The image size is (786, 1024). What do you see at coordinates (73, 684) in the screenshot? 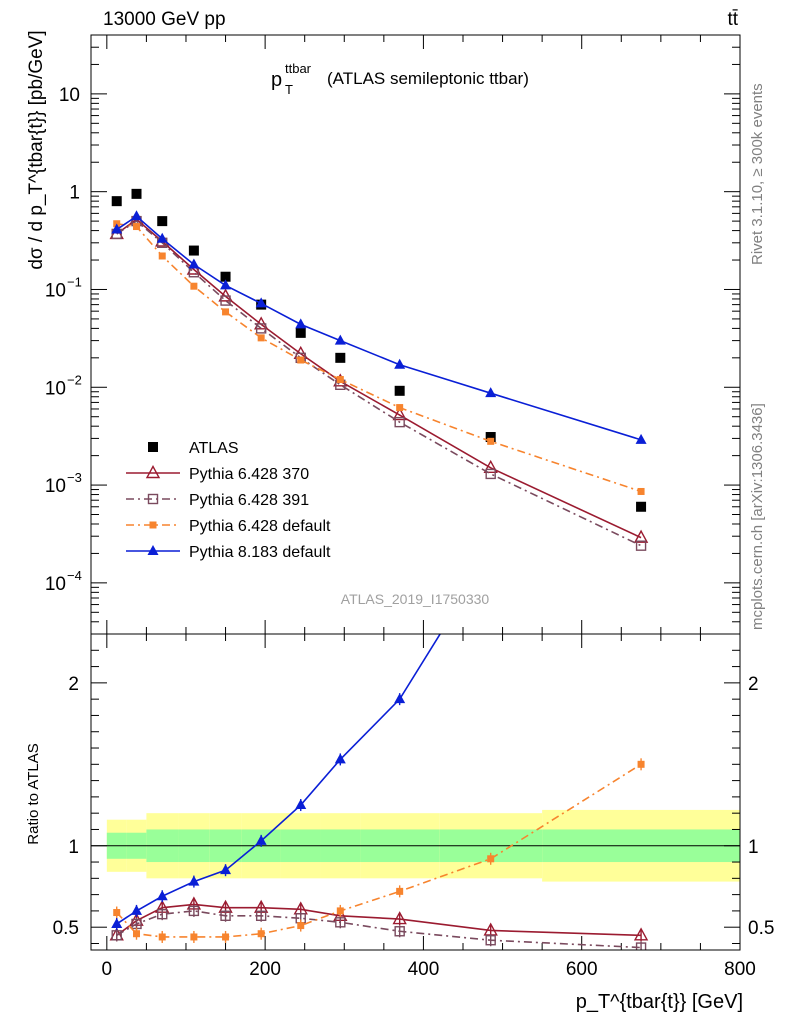
I see `y-tick-label-ratio-left: 2` at bounding box center [73, 684].